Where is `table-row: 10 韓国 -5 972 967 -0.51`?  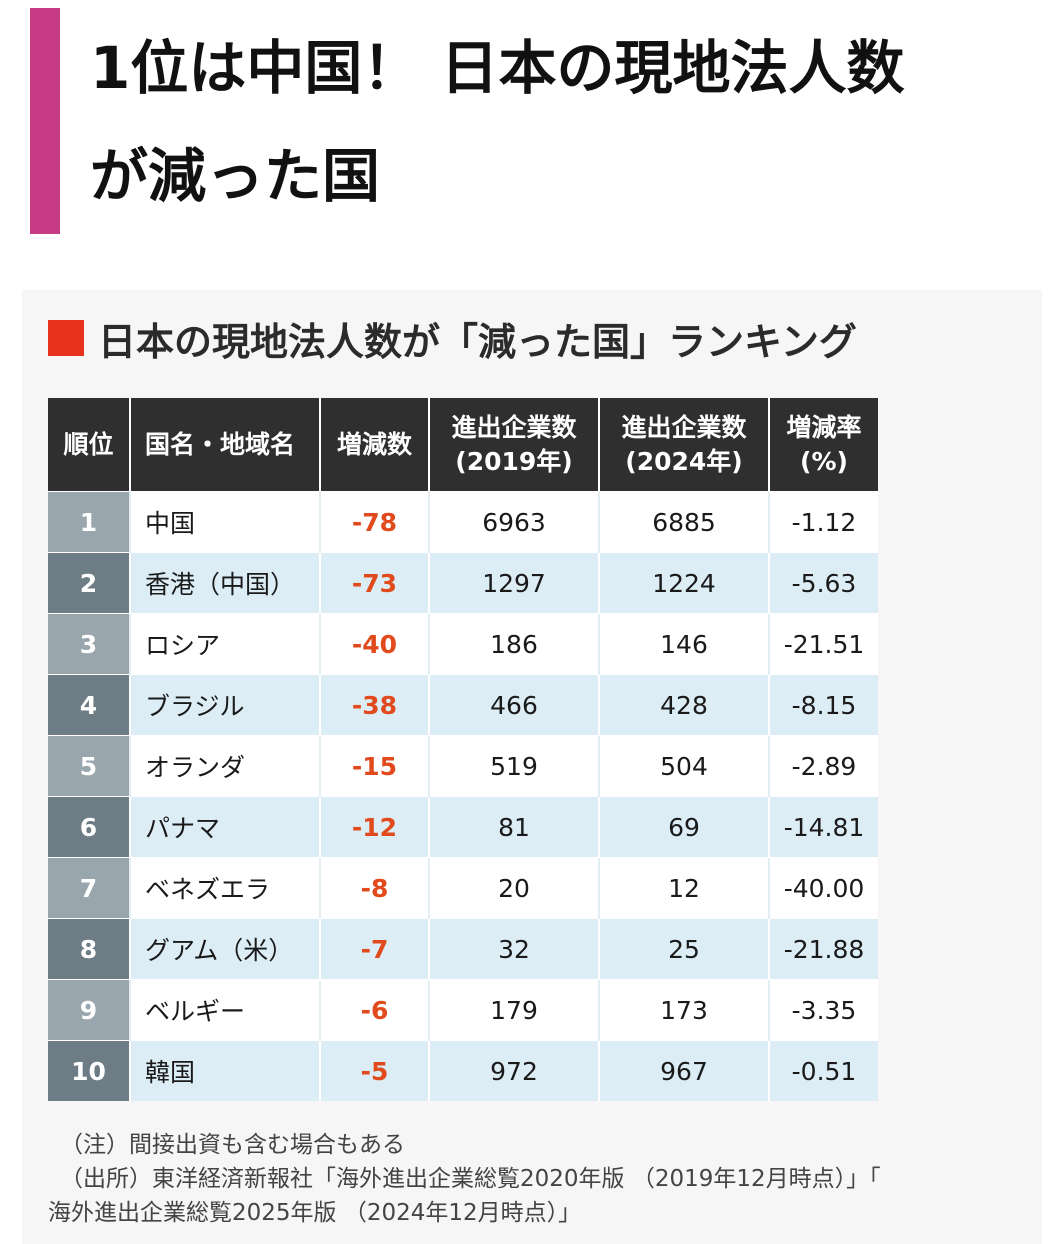 table-row: 10 韓国 -5 972 967 -0.51 is located at coordinates (463, 1070).